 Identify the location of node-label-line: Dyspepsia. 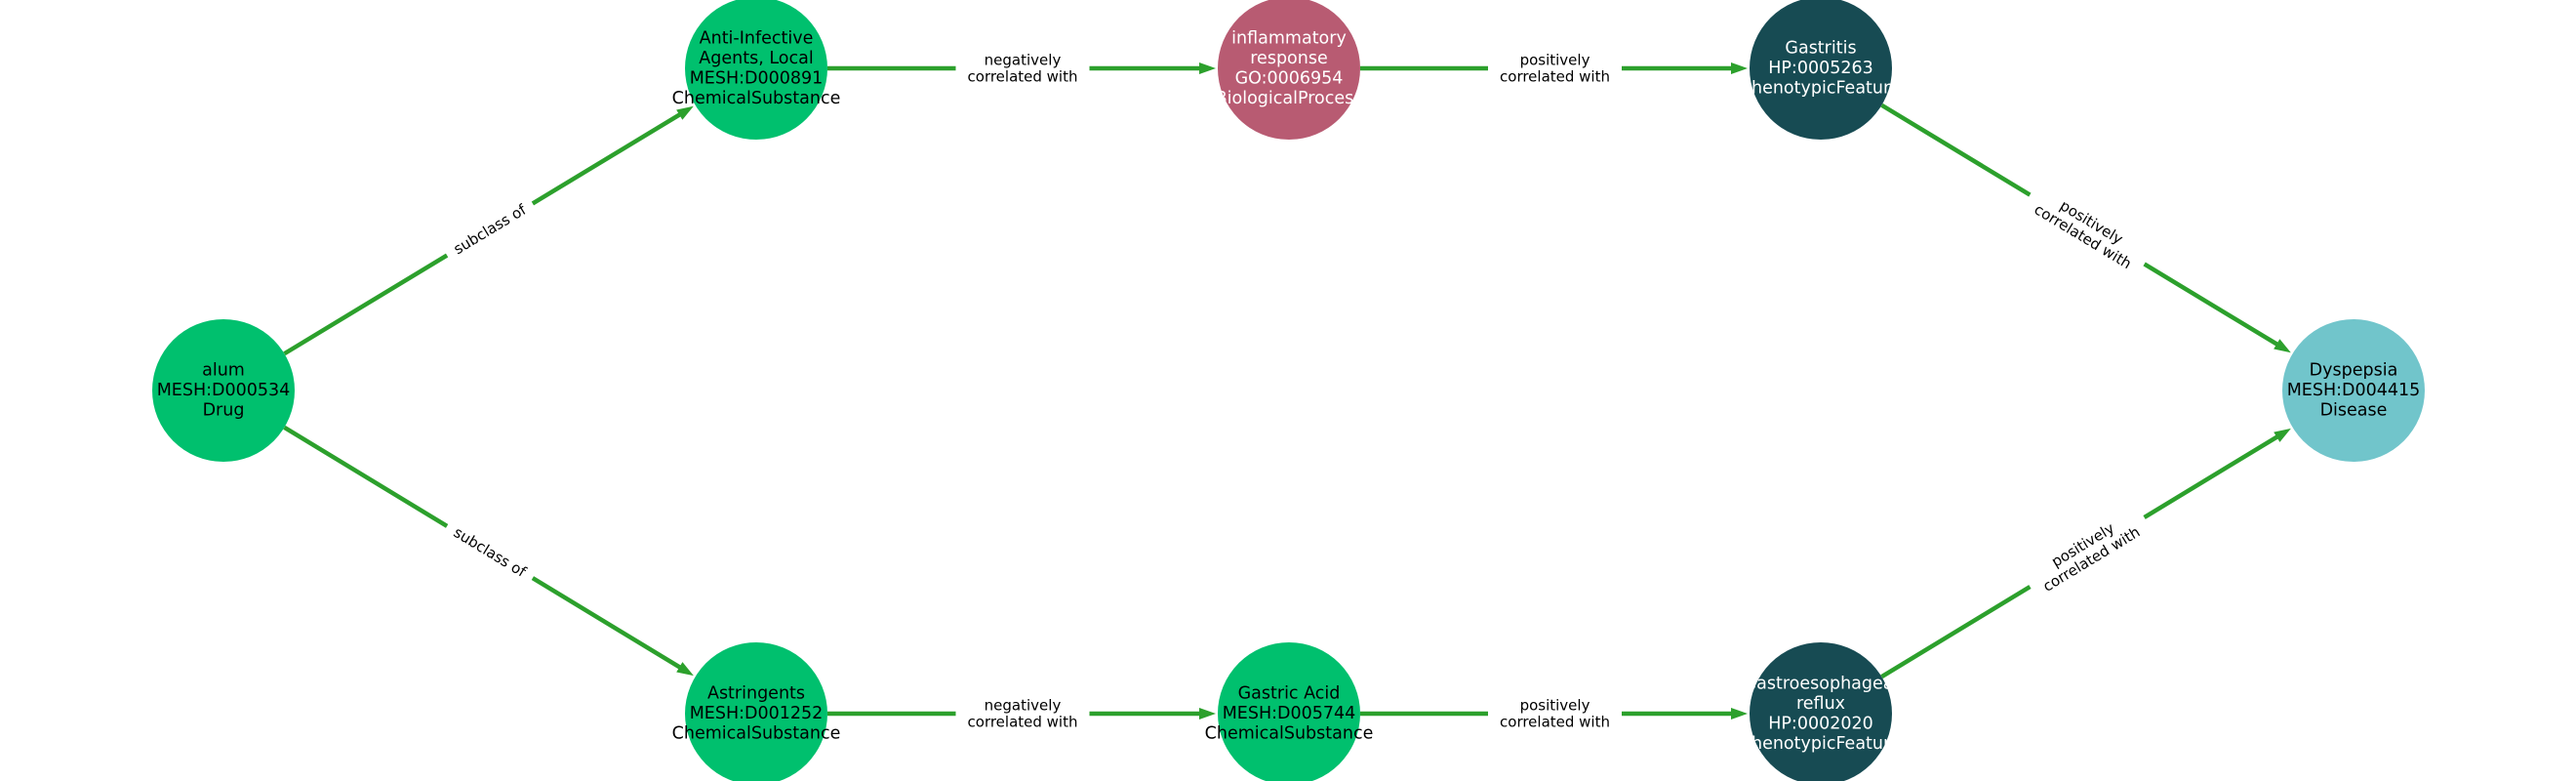
(2354, 371).